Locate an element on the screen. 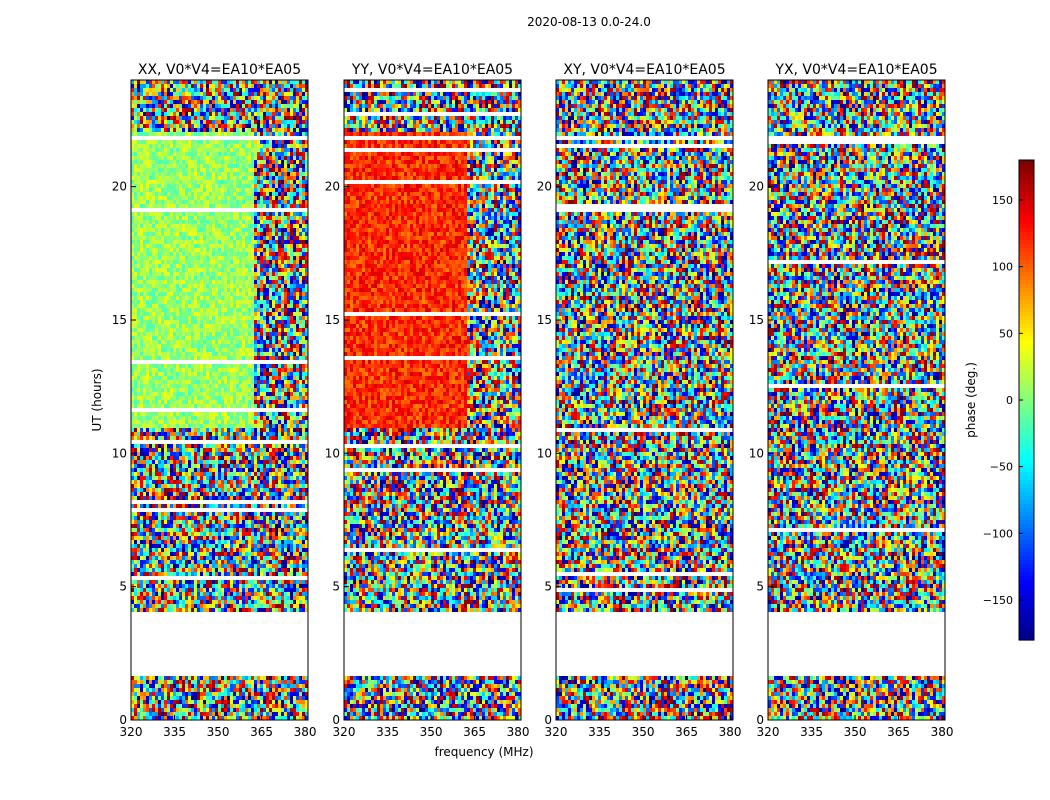 The image size is (1050, 800). colorbar-tick-label: −50 is located at coordinates (1001, 467).